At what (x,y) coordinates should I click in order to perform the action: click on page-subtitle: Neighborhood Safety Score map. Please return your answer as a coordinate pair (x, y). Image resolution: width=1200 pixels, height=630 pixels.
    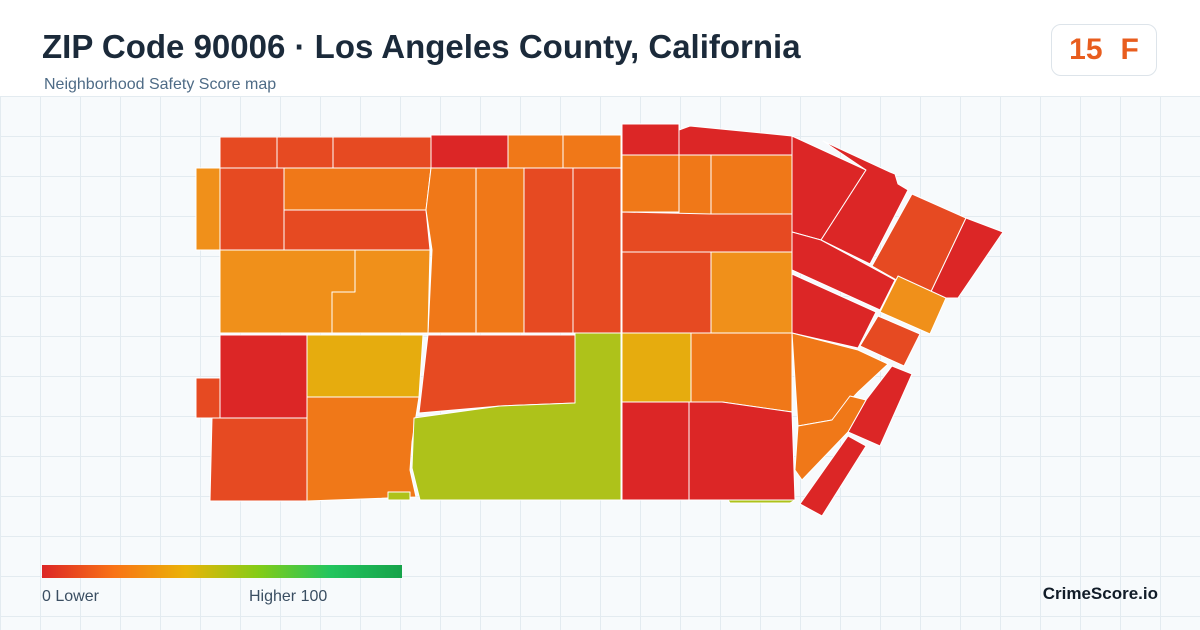
    Looking at the image, I should click on (160, 84).